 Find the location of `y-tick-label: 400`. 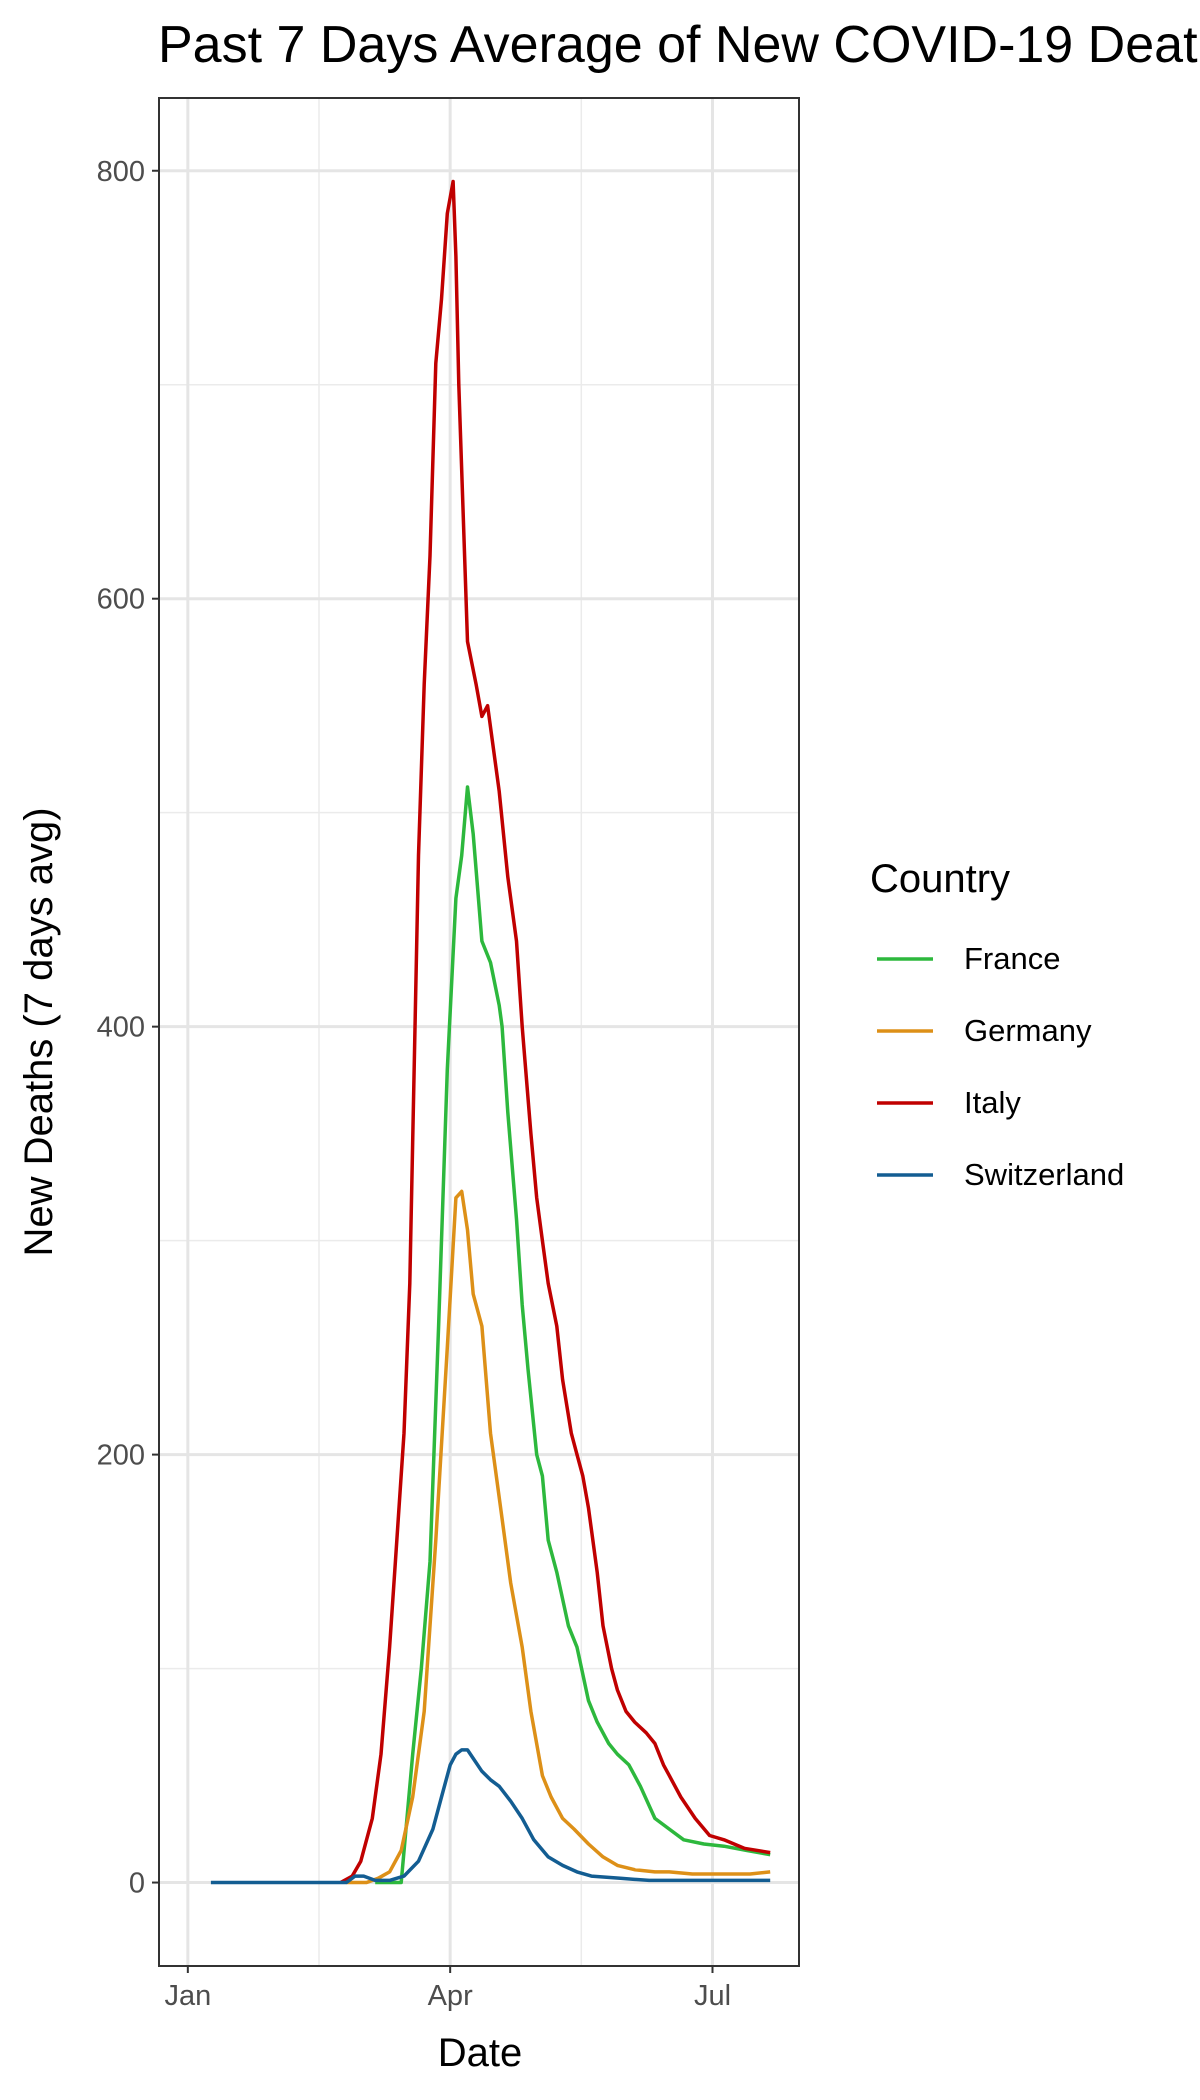

y-tick-label: 400 is located at coordinates (121, 1028).